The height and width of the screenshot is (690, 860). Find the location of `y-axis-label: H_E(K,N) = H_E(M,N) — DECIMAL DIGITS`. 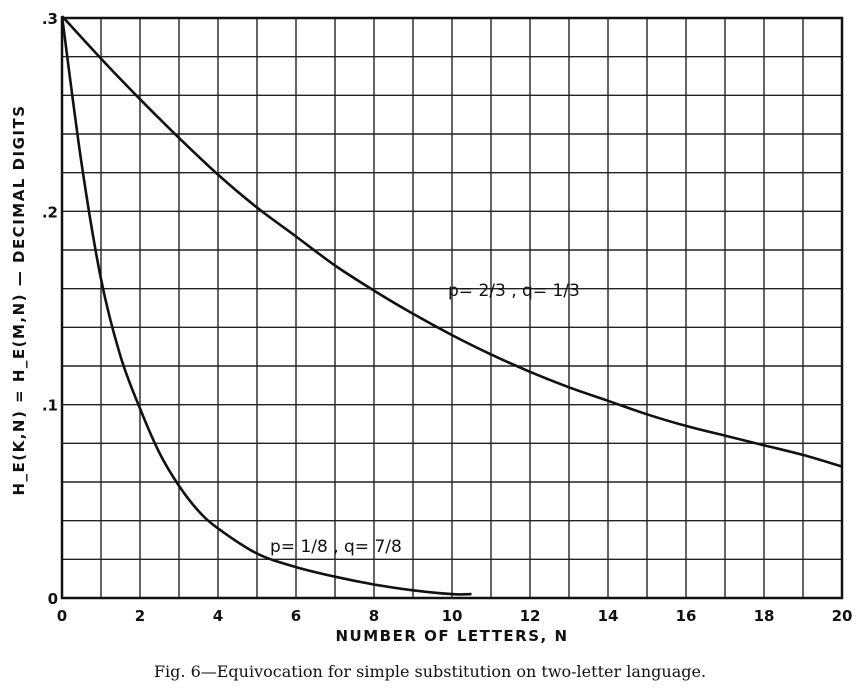

y-axis-label: H_E(K,N) = H_E(M,N) — DECIMAL DIGITS is located at coordinates (19, 299).